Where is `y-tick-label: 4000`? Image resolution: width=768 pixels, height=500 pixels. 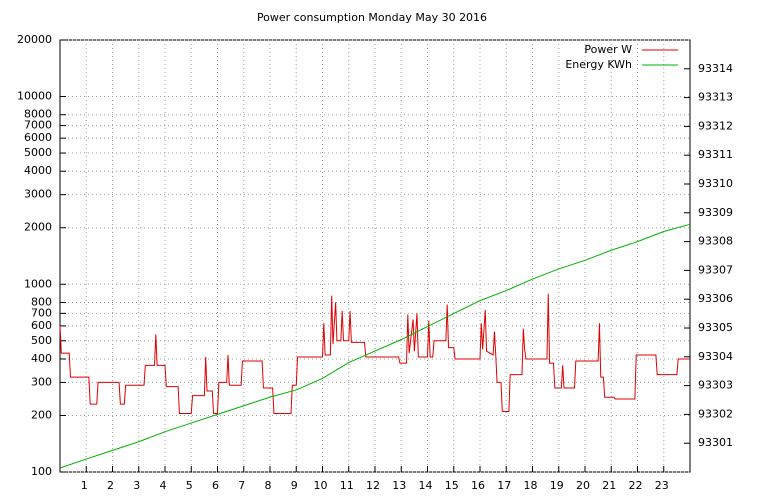
y-tick-label: 4000 is located at coordinates (38, 170).